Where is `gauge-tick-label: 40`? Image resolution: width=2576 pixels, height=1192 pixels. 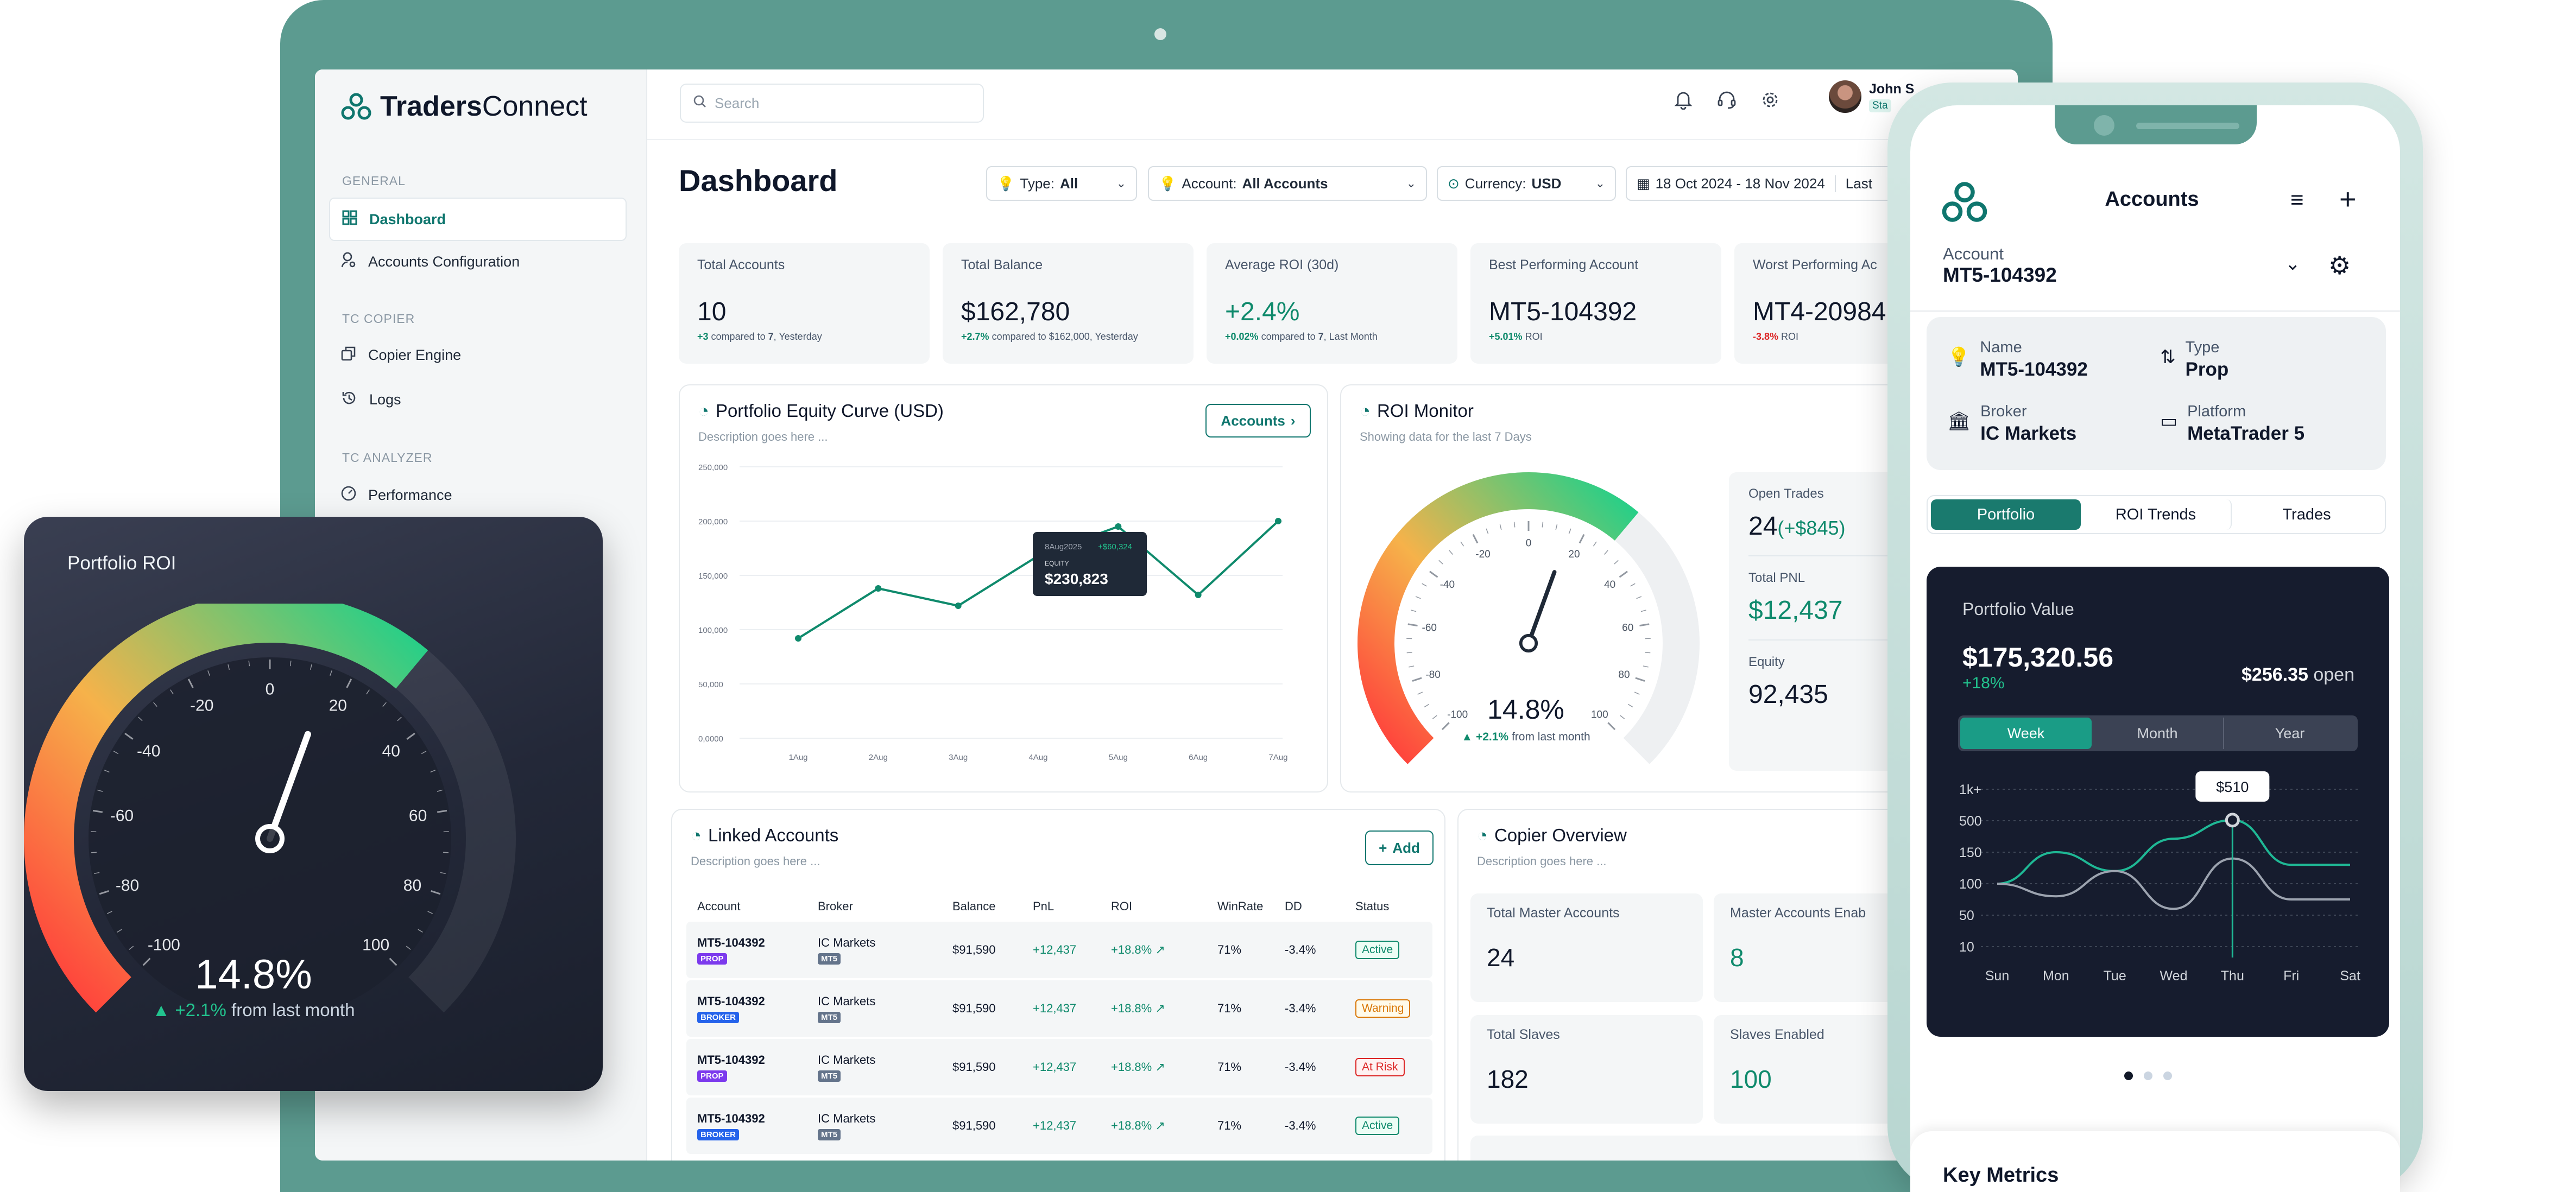 gauge-tick-label: 40 is located at coordinates (1610, 585).